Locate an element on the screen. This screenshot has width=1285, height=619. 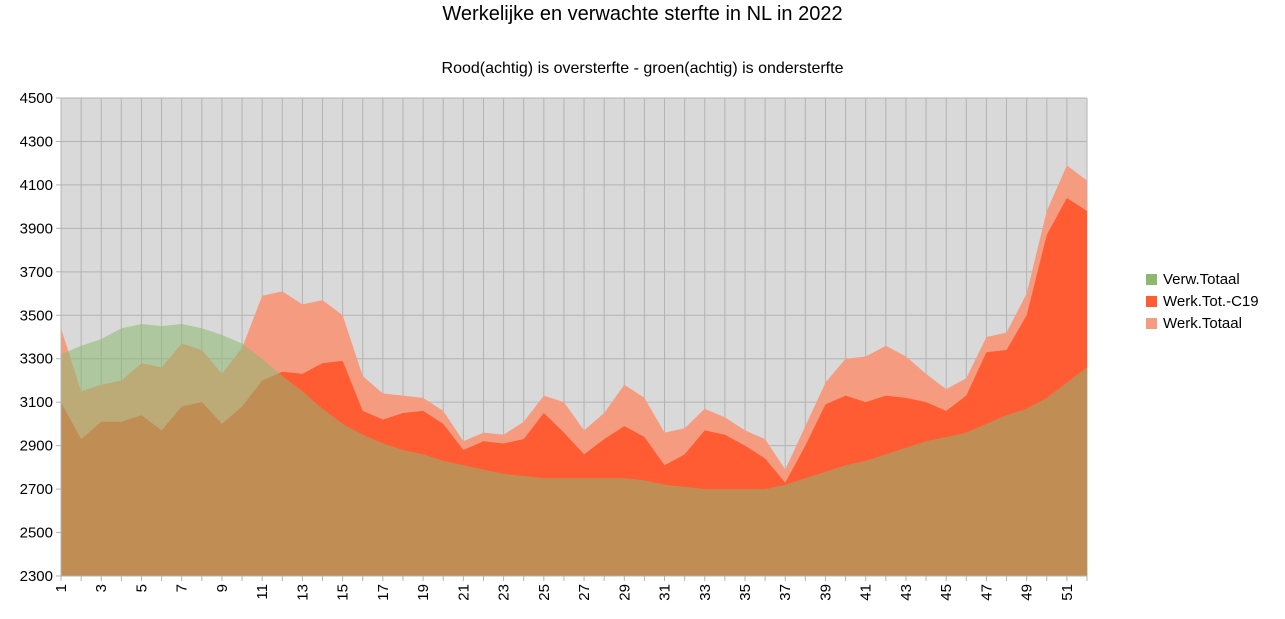
x-tick-label: 51 is located at coordinates (1067, 592).